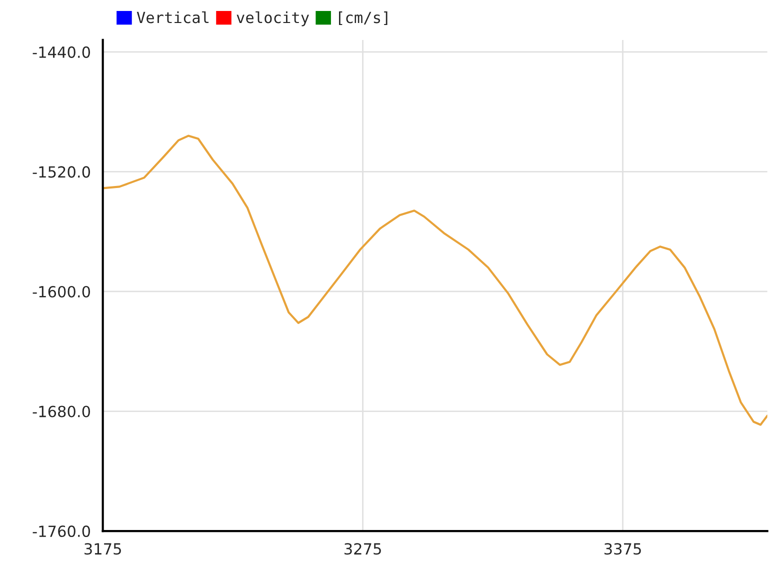 This screenshot has height=571, width=779. I want to click on legend-label: velocity, so click(272, 18).